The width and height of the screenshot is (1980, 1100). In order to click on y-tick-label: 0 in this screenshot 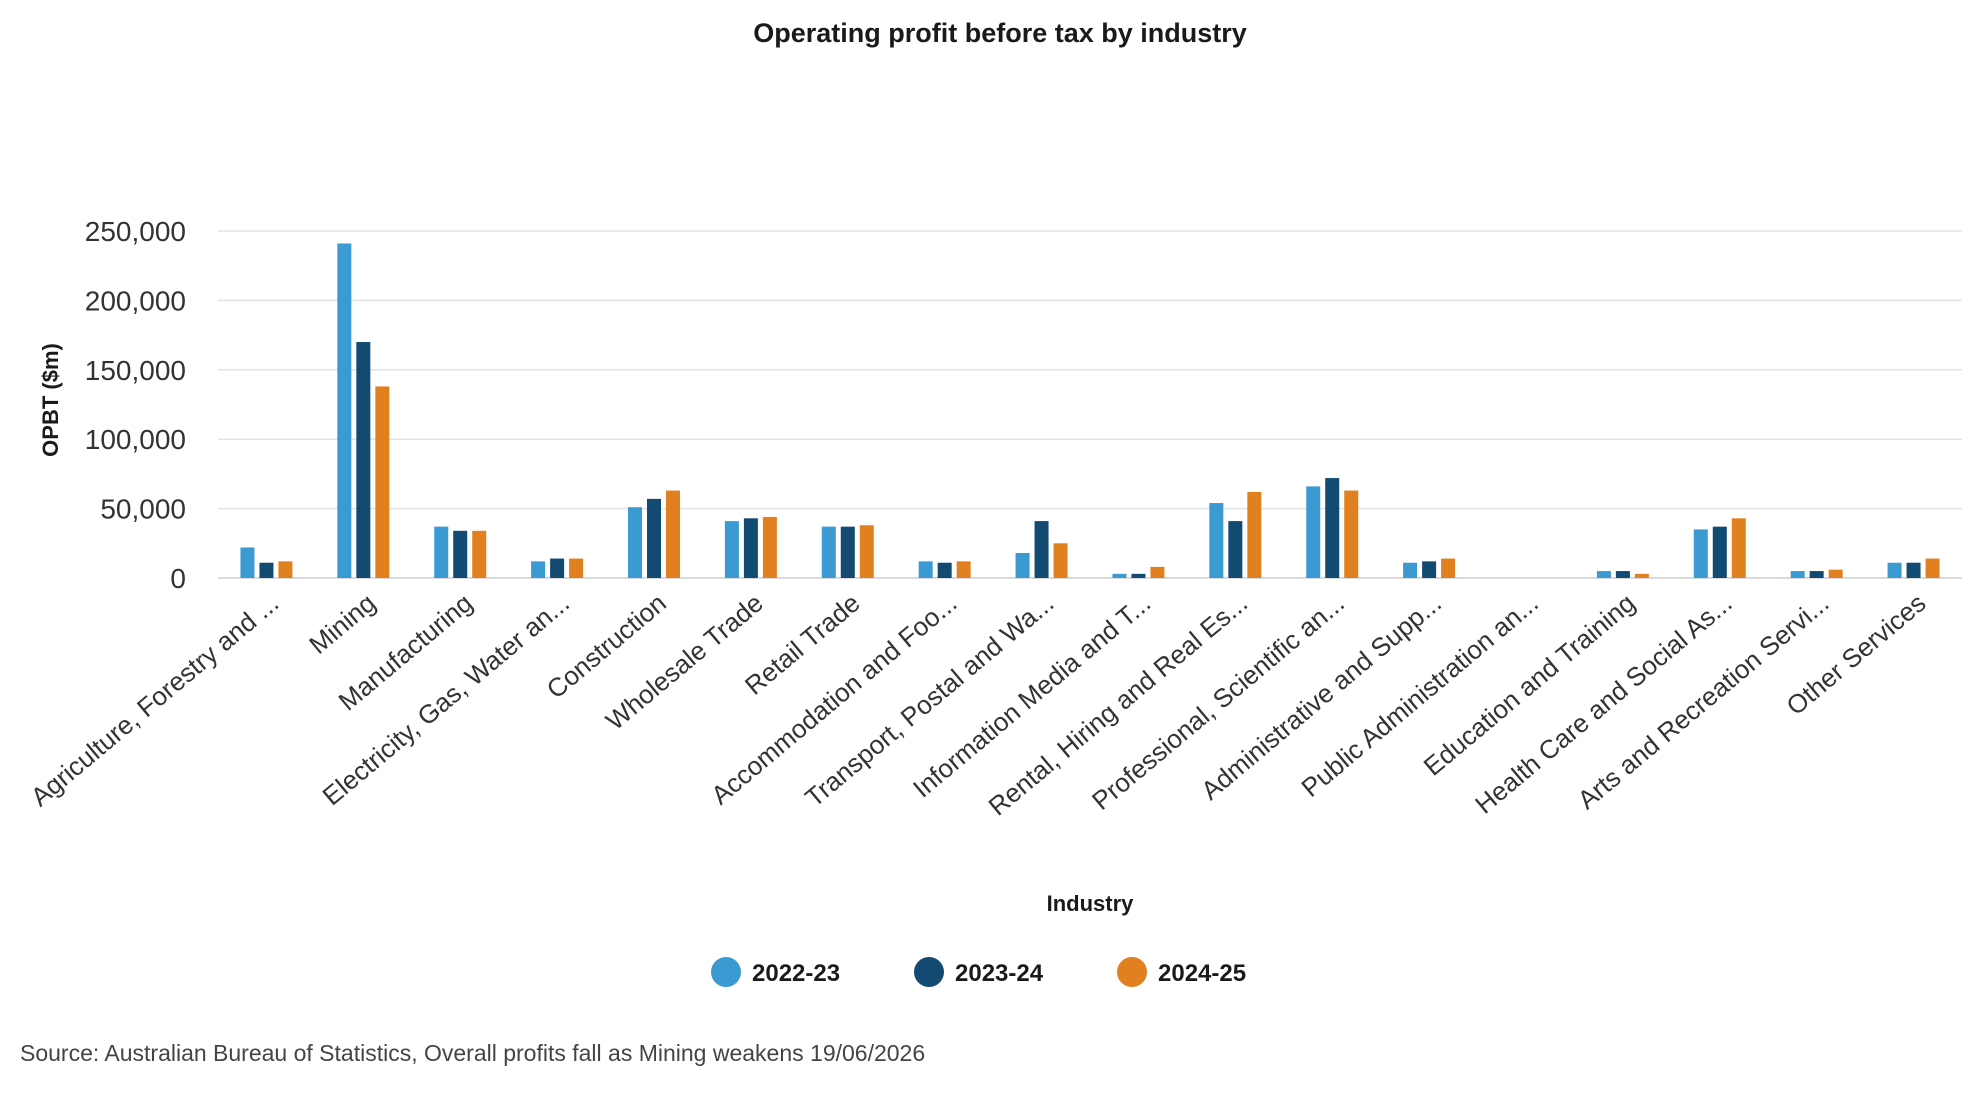, I will do `click(178, 578)`.